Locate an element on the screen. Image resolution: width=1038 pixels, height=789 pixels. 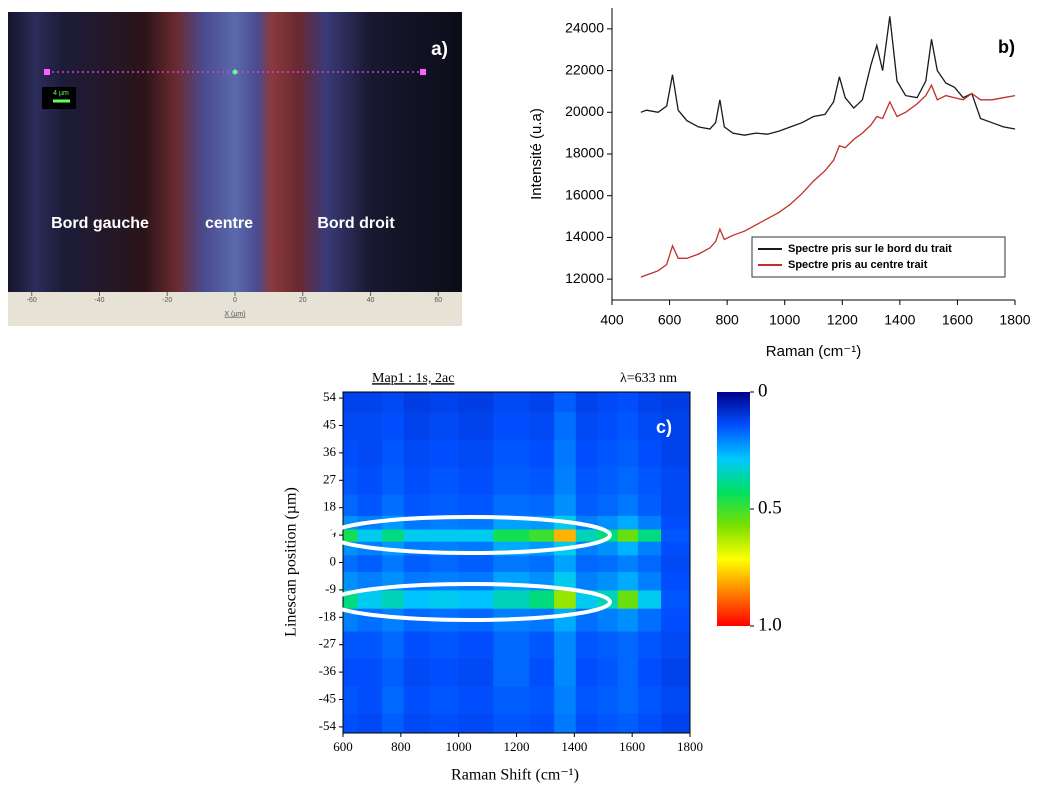
x-axis-label: X (µm) is located at coordinates (234, 314).